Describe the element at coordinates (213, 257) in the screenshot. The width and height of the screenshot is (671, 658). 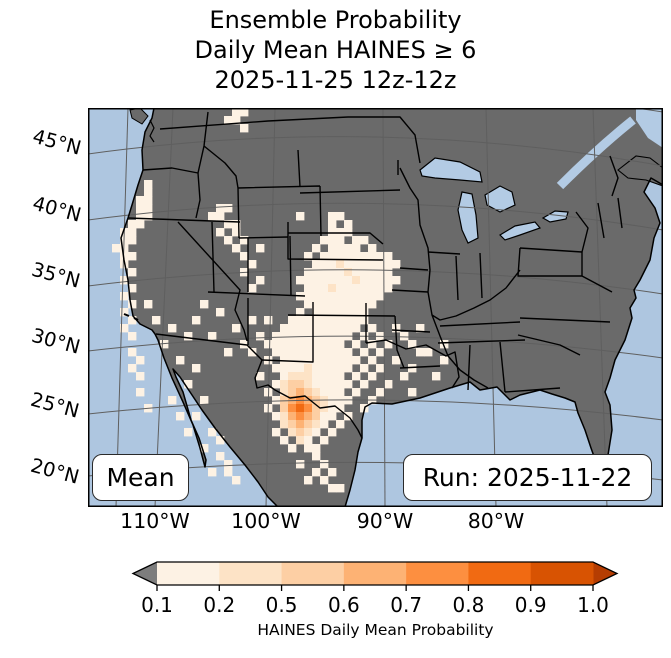
I see `border-nv-ut` at that location.